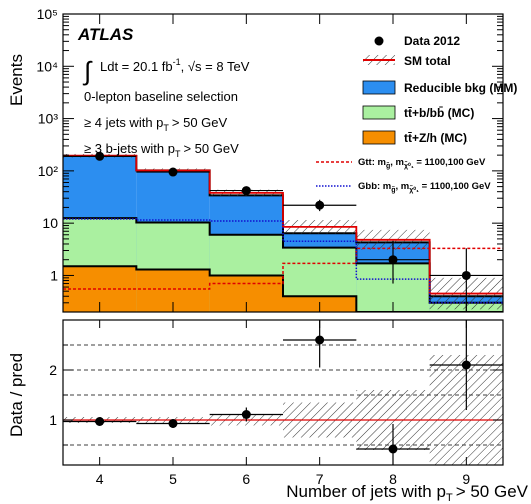 The image size is (531, 504). Describe the element at coordinates (466, 479) in the screenshot. I see `x-tick-label-9: 9` at that location.